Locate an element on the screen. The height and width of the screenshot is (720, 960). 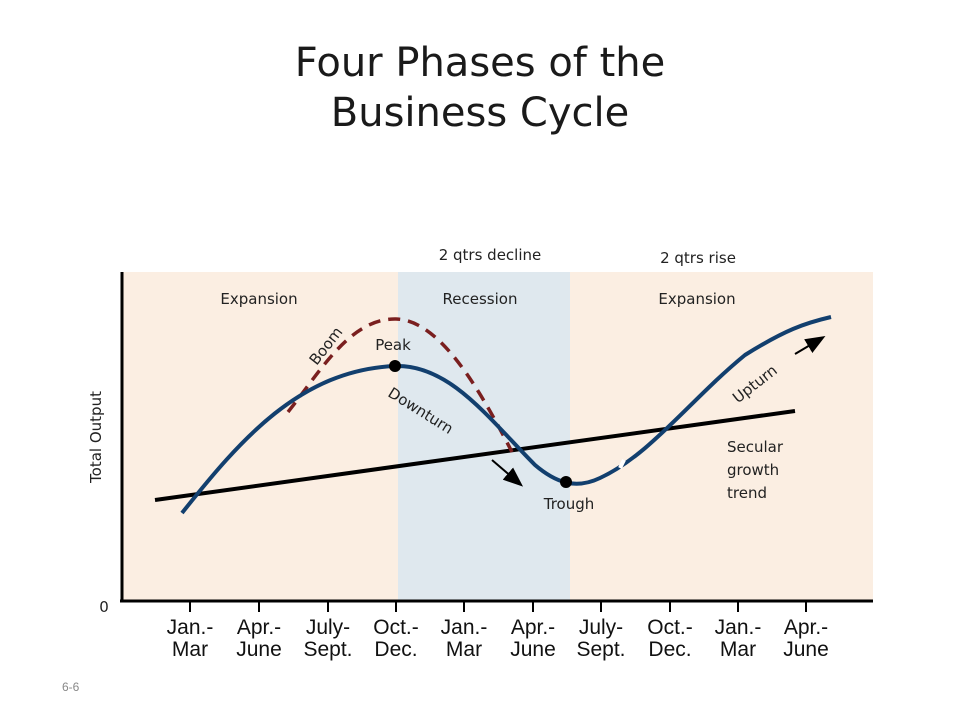
origin-label: 0 is located at coordinates (104, 607).